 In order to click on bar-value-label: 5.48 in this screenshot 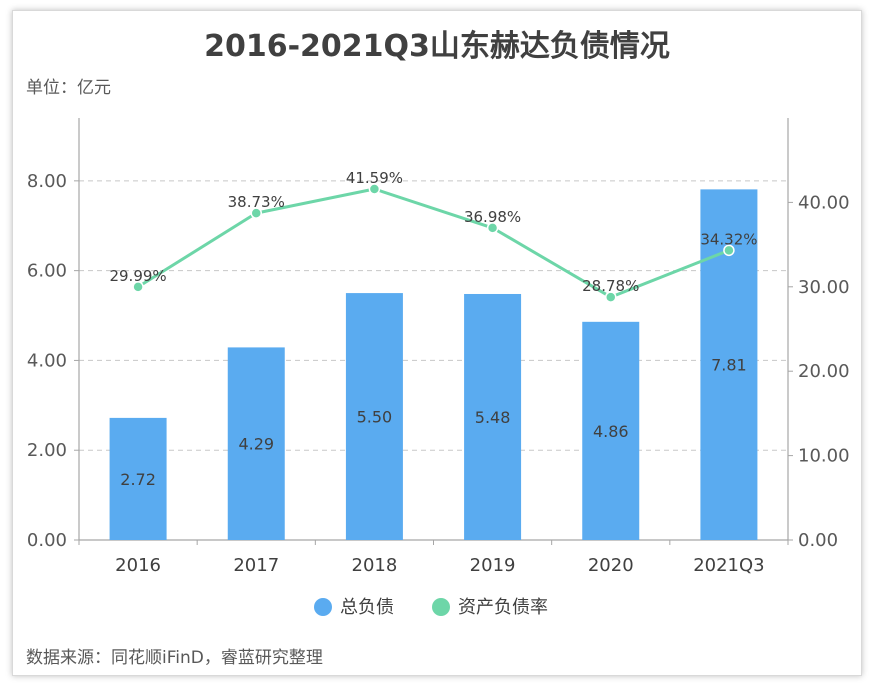, I will do `click(493, 417)`.